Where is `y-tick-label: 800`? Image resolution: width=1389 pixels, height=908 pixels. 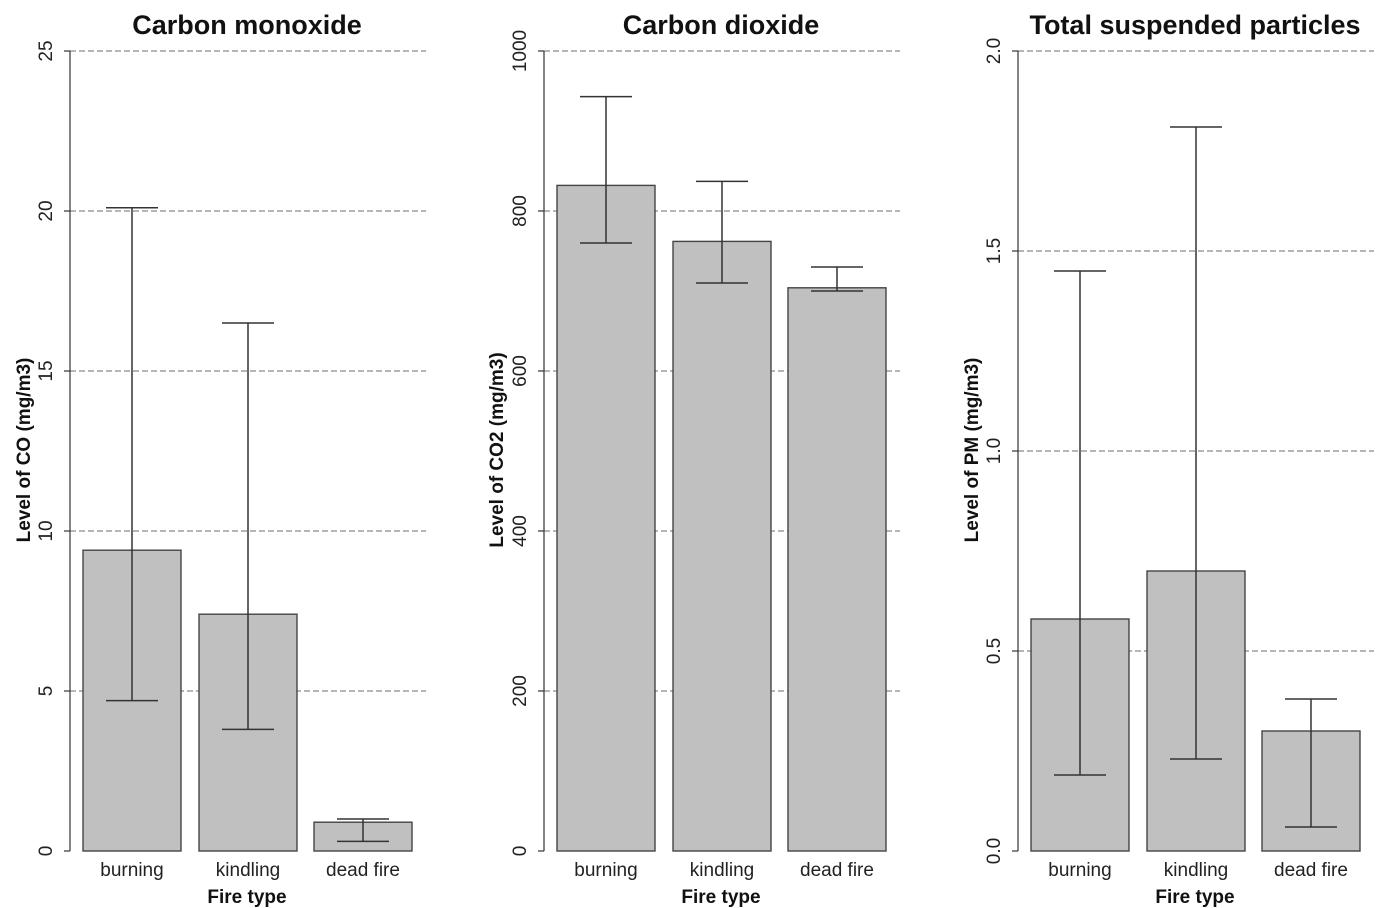 y-tick-label: 800 is located at coordinates (520, 211).